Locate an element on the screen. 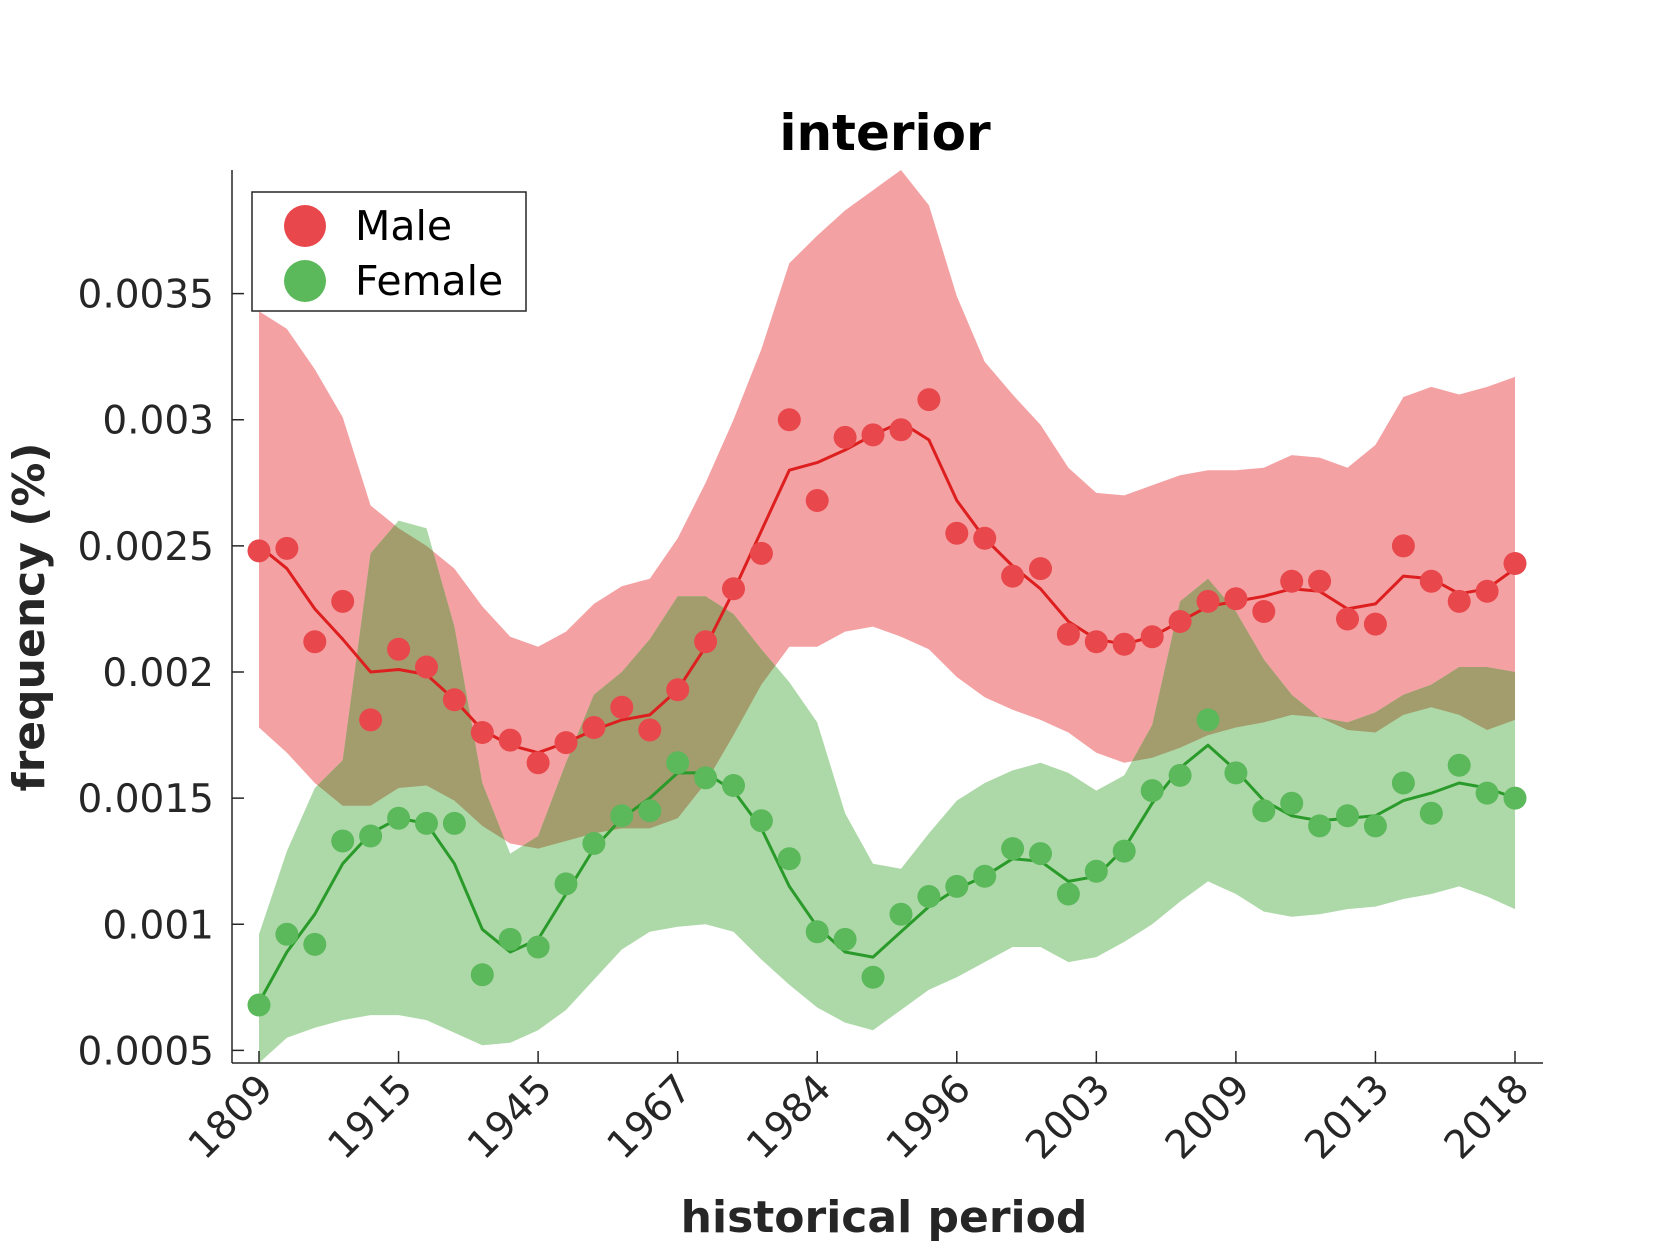  x-tick-label: 1967 is located at coordinates (650, 1117).